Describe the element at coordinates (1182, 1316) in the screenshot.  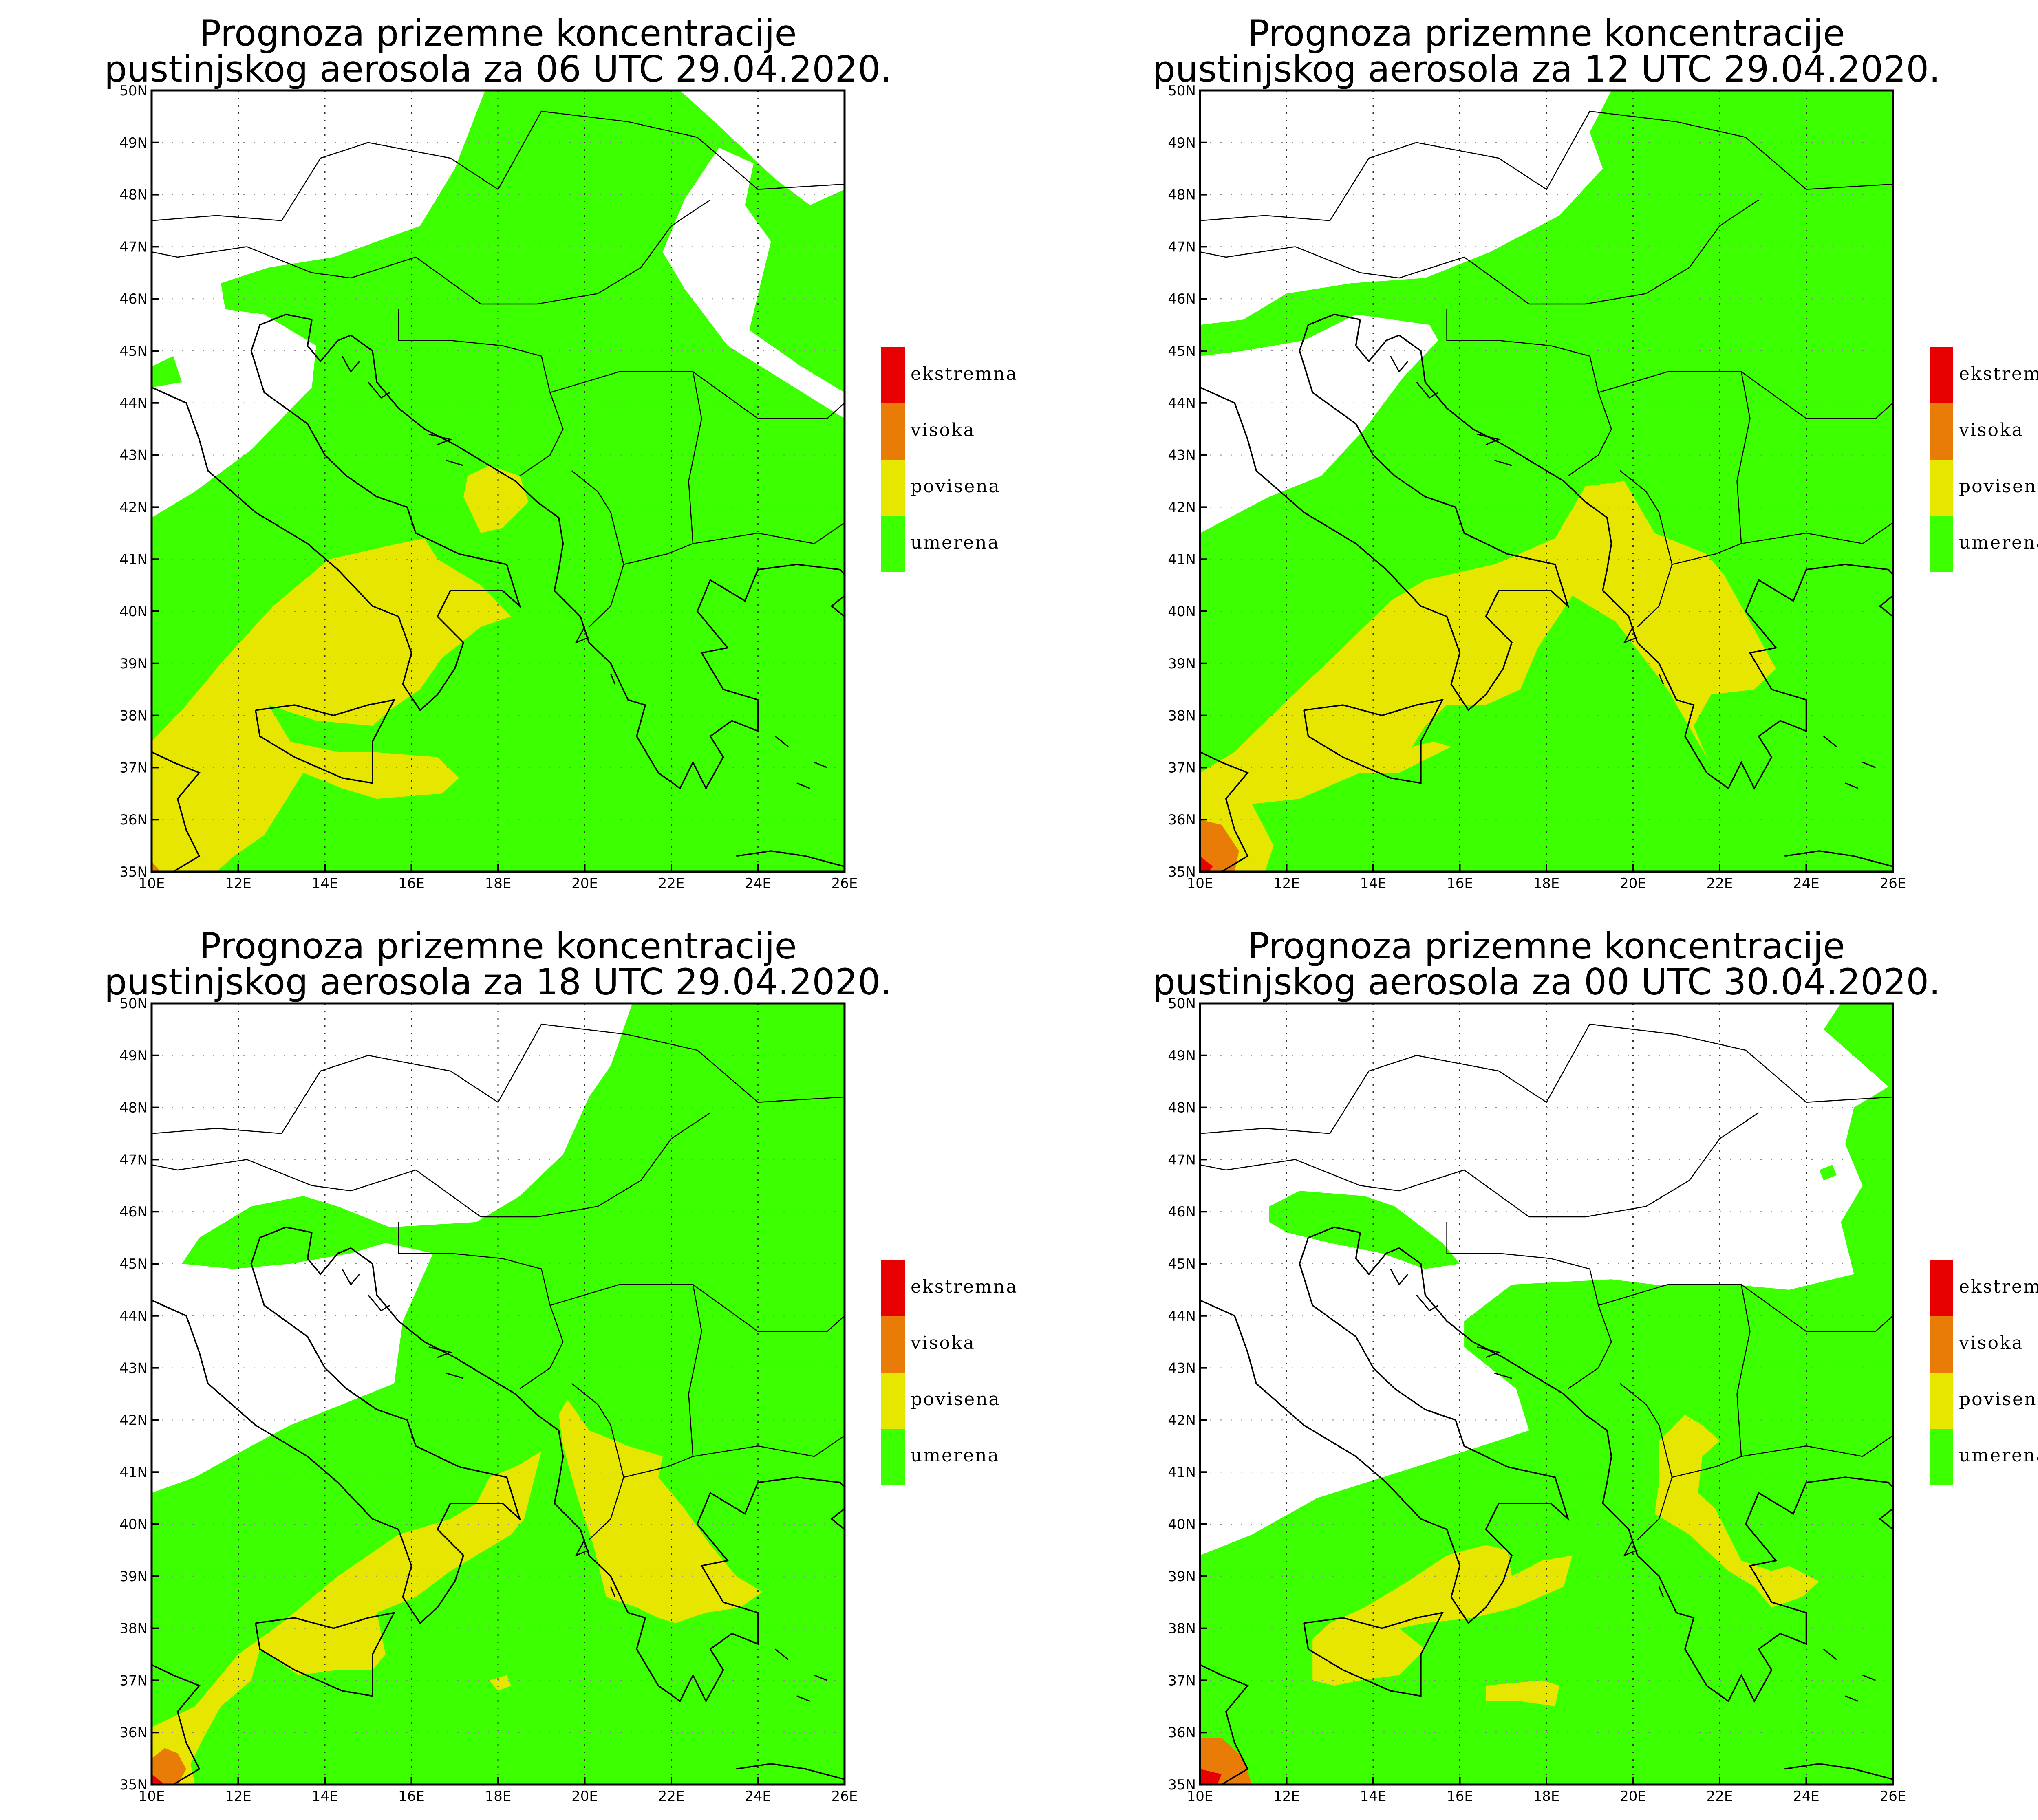
I see `y-tick-label: 44N` at that location.